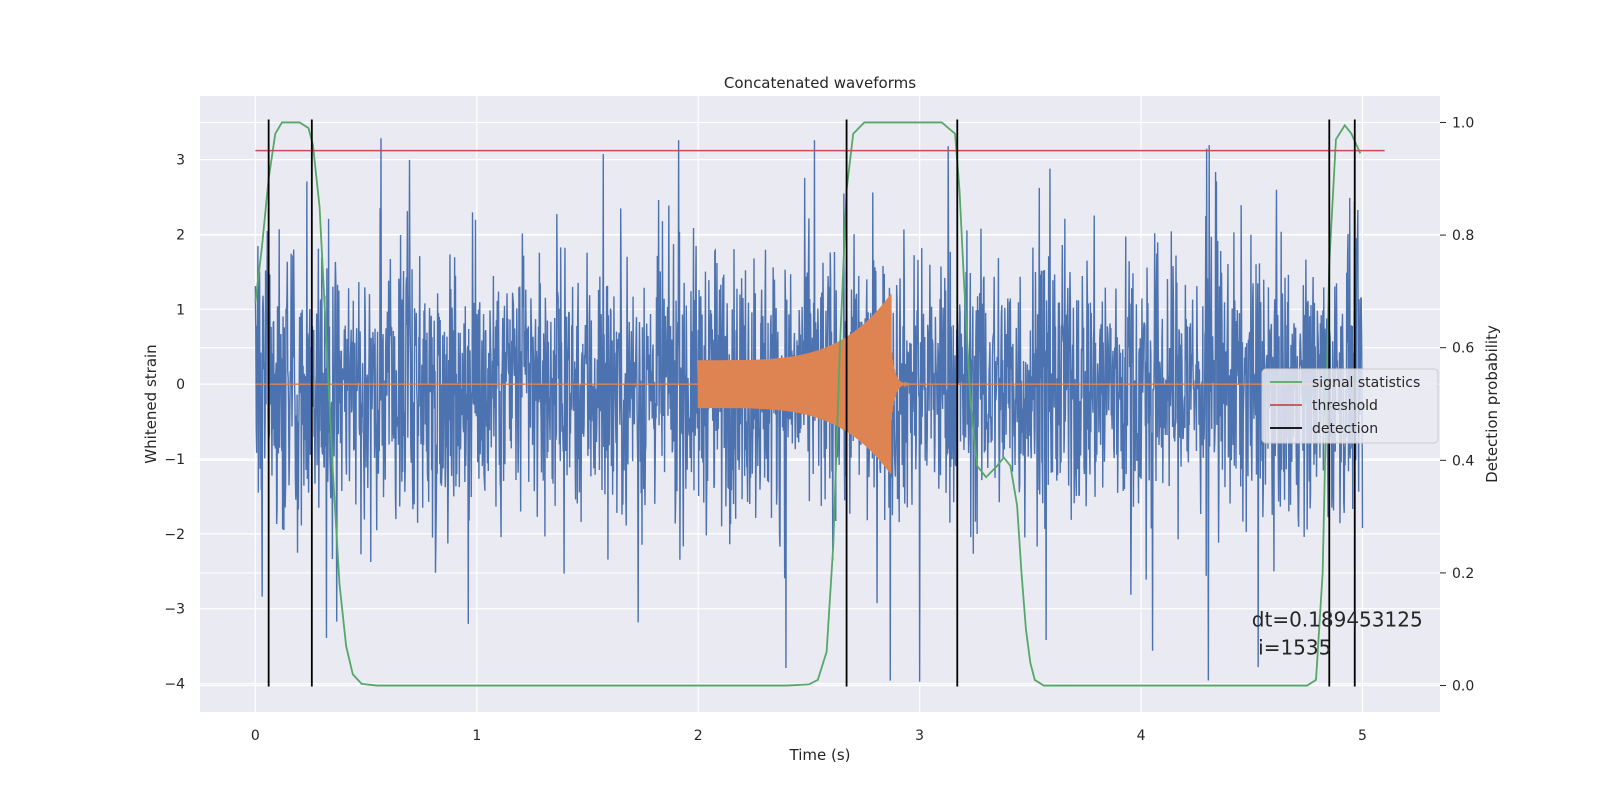 The image size is (1600, 804). I want to click on y-right-tick-label-0: 0.0, so click(1463, 687).